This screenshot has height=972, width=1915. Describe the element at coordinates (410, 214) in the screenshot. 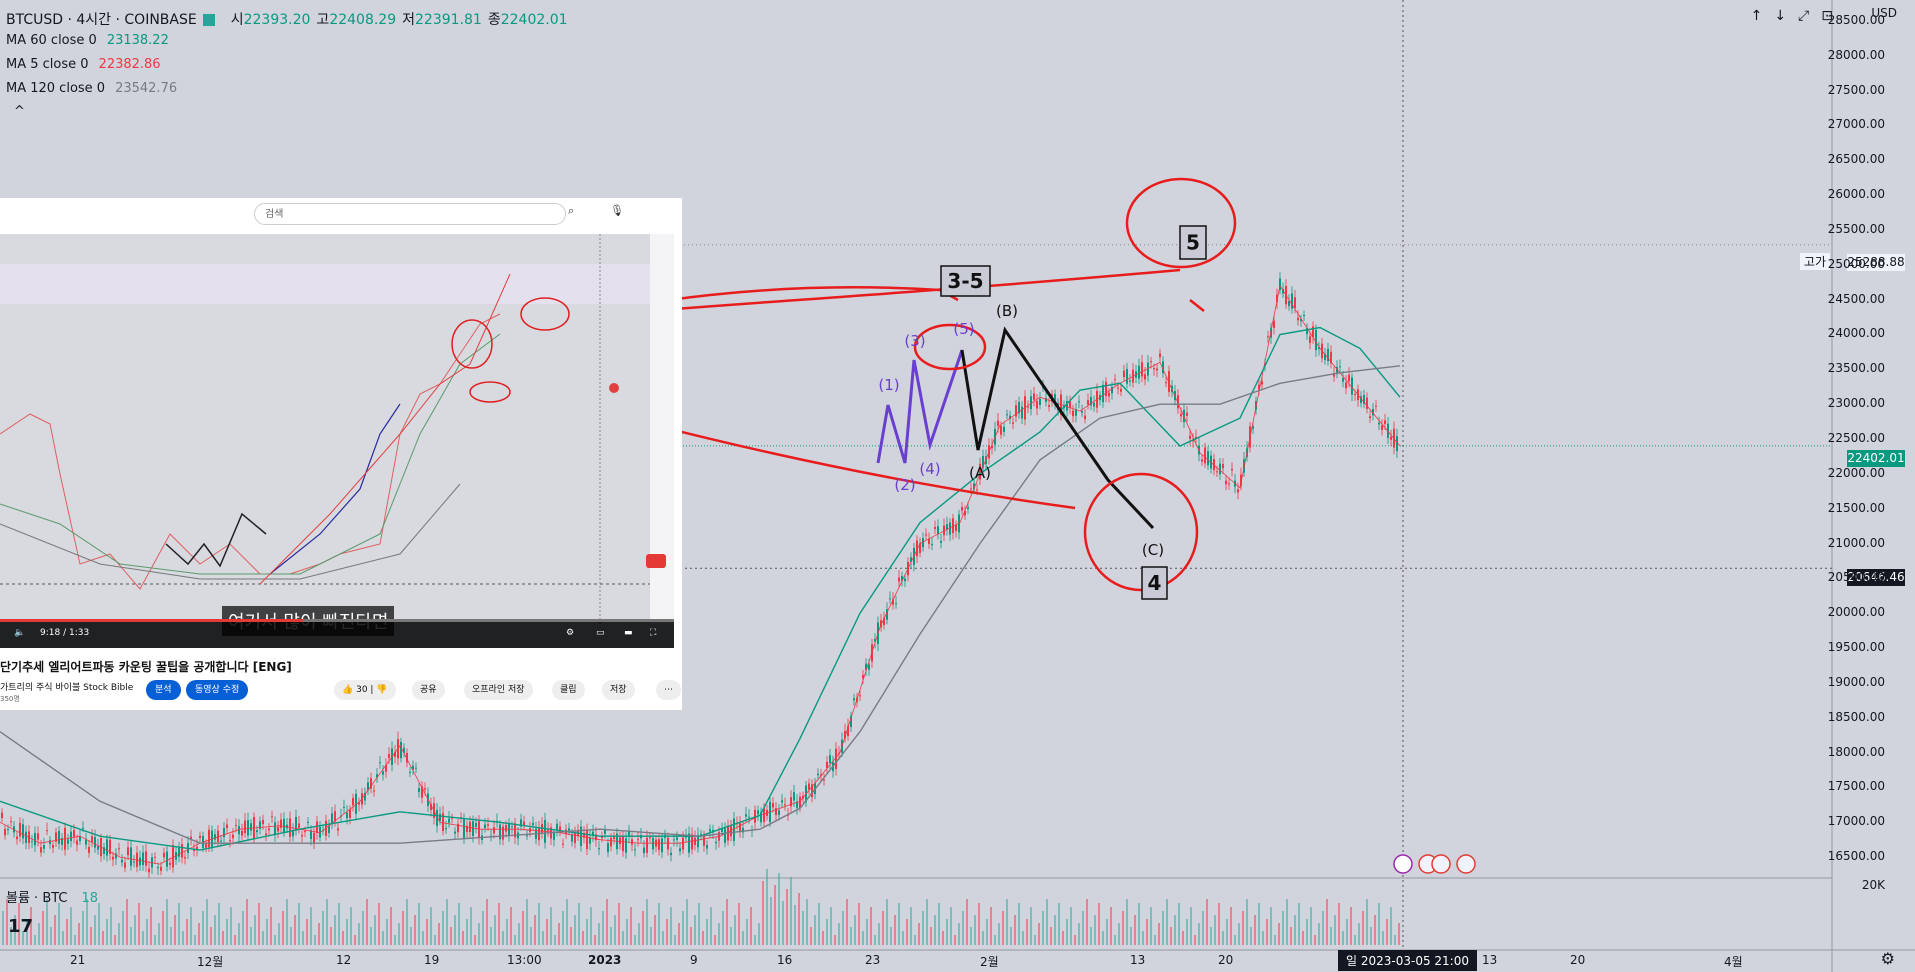

I see `search-input: 검색` at that location.